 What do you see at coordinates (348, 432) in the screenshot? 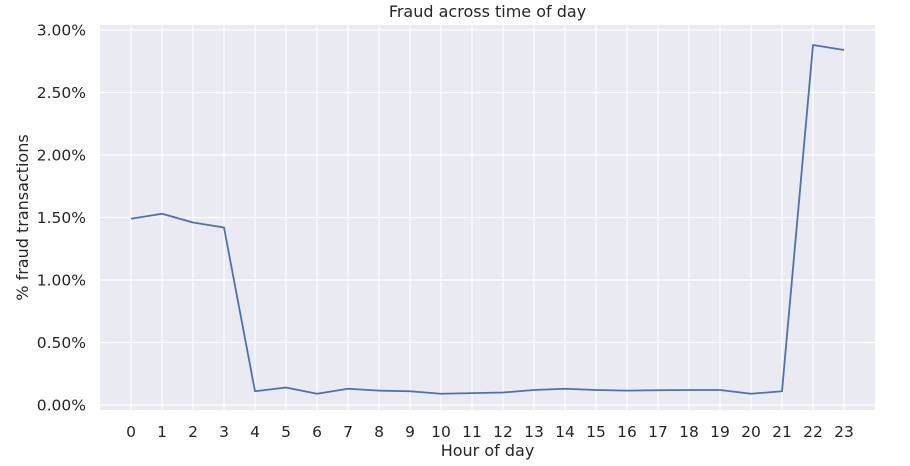
I see `x-tick-label: 7` at bounding box center [348, 432].